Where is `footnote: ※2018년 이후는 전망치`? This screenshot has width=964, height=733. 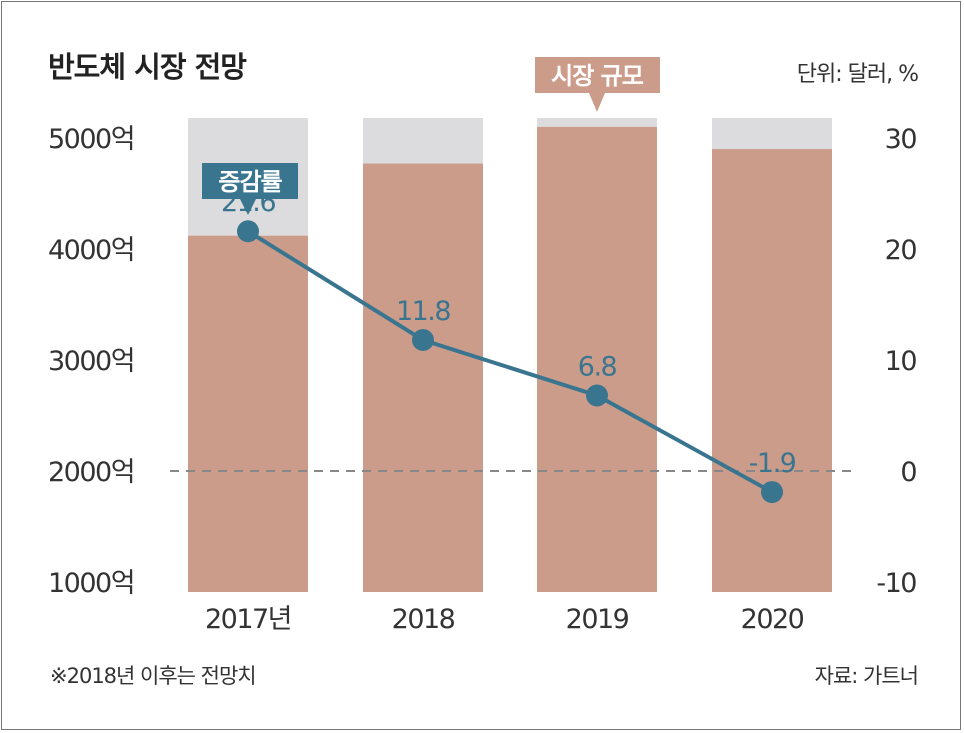 footnote: ※2018년 이후는 전망치 is located at coordinates (153, 676).